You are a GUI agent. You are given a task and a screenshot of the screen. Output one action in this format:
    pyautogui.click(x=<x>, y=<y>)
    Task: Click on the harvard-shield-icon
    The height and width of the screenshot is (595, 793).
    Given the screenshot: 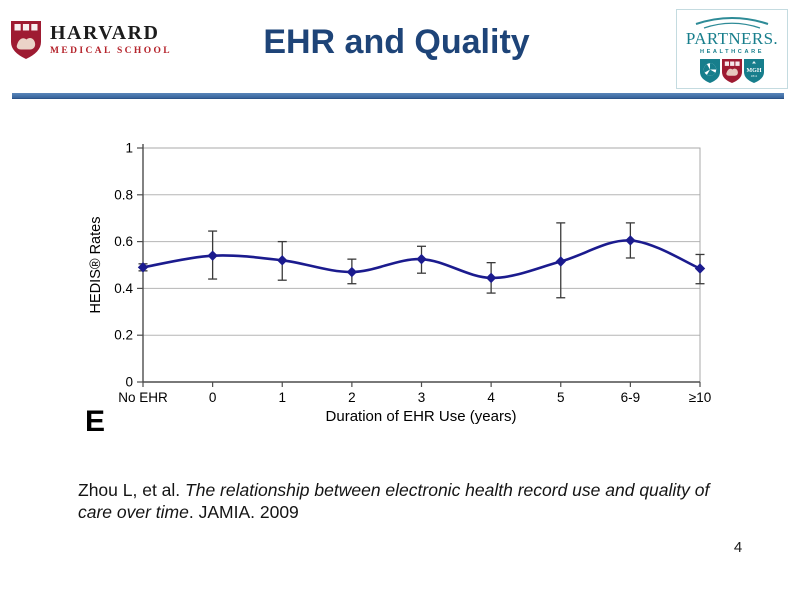 What is the action you would take?
    pyautogui.click(x=26, y=40)
    